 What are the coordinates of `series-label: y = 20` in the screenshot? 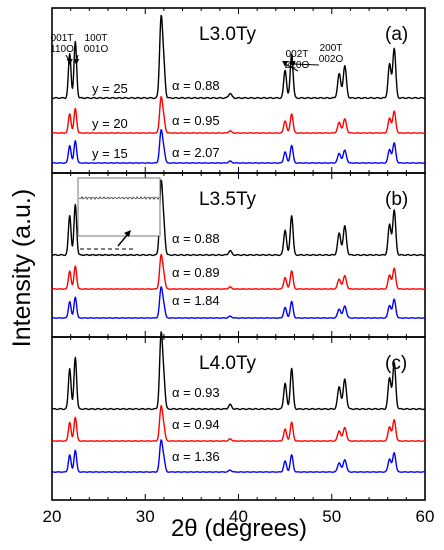 It's located at (110, 123).